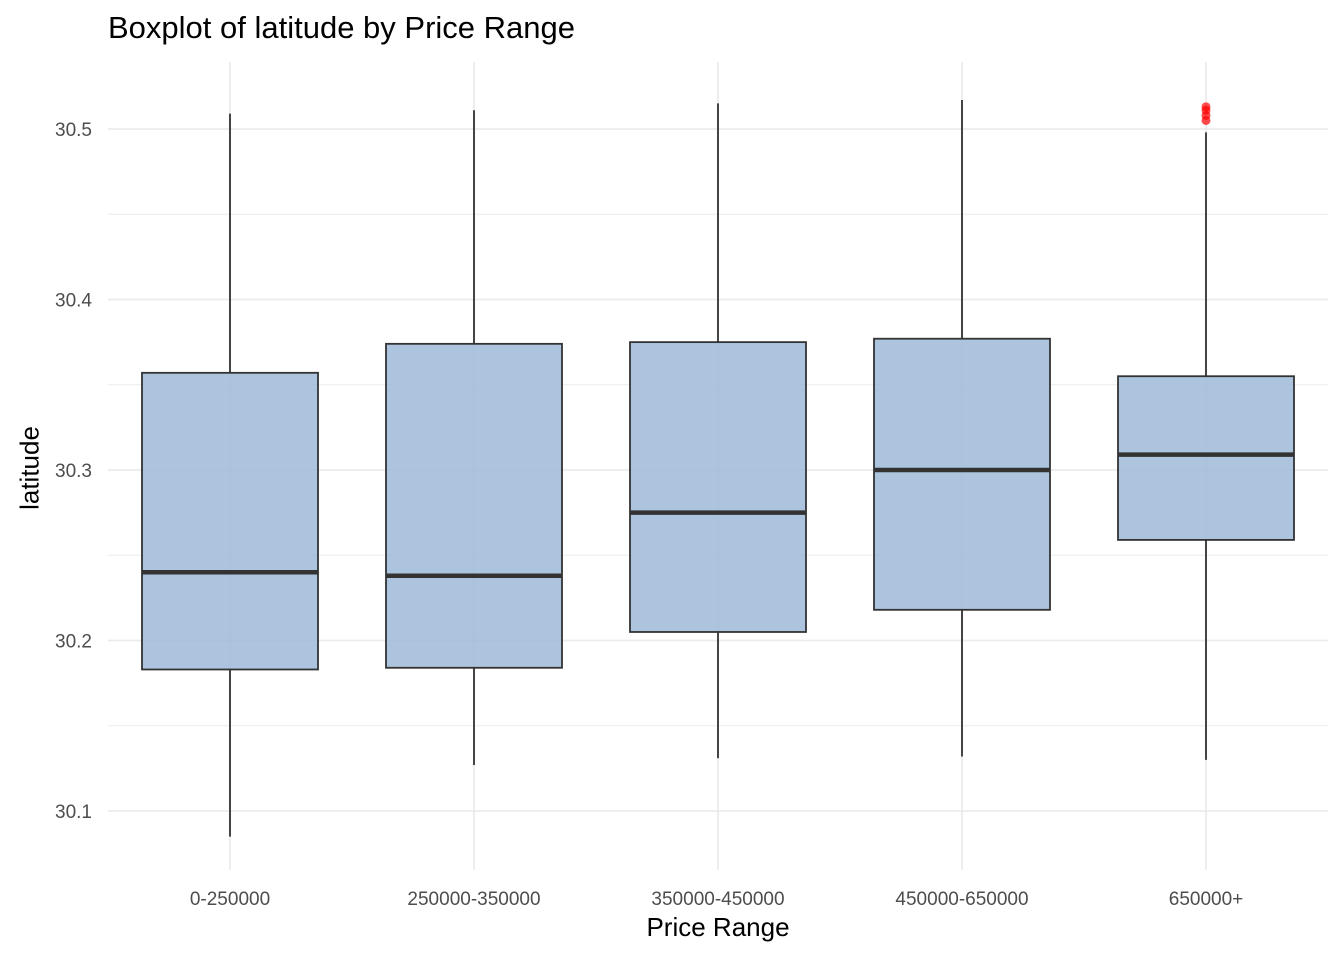  What do you see at coordinates (1206, 107) in the screenshot?
I see `outlier-point` at bounding box center [1206, 107].